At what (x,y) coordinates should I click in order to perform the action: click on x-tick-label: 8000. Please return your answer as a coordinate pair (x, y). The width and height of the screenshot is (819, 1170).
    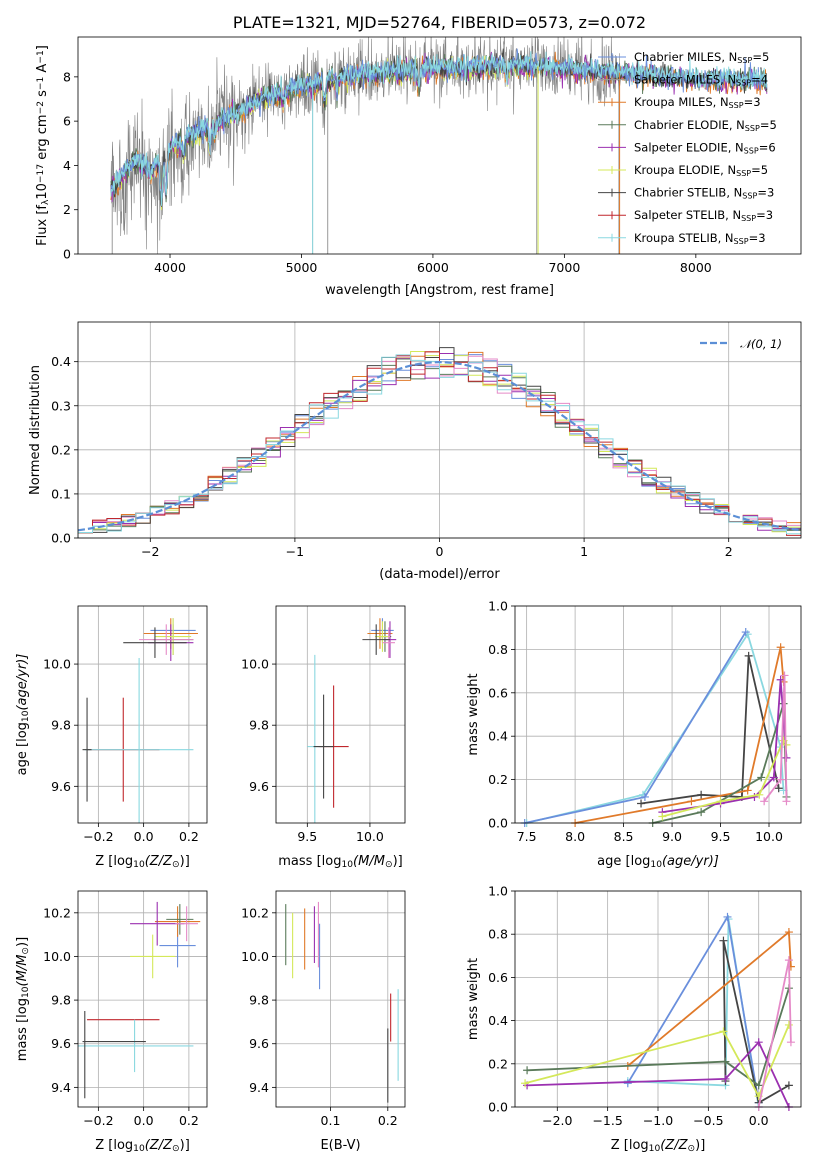
    Looking at the image, I should click on (696, 267).